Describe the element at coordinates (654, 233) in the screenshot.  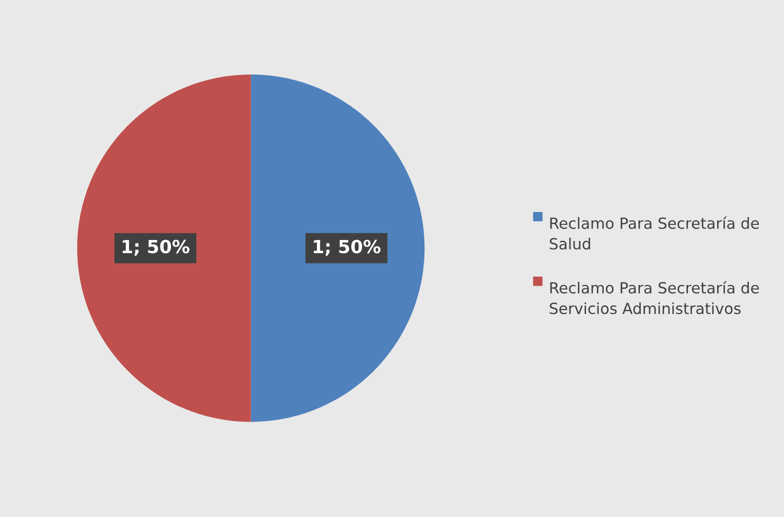
I see `legend-label: Reclamo Para Secretaría de Salud` at that location.